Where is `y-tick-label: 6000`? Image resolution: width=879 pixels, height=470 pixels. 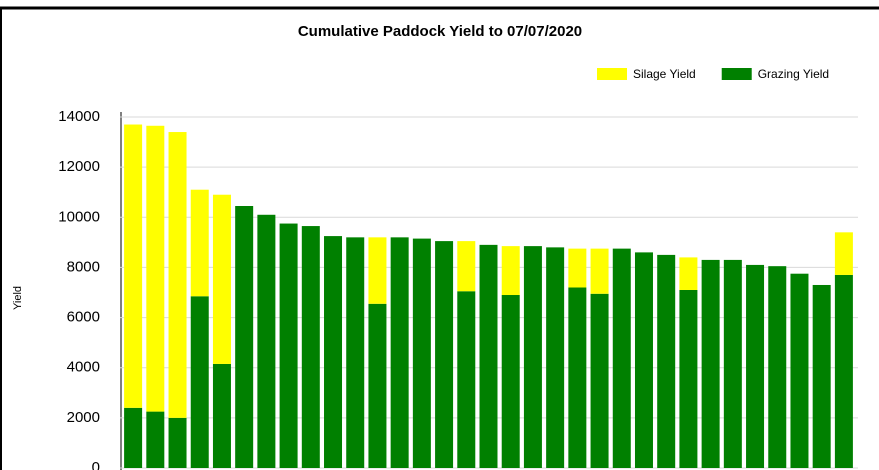
y-tick-label: 6000 is located at coordinates (83, 317).